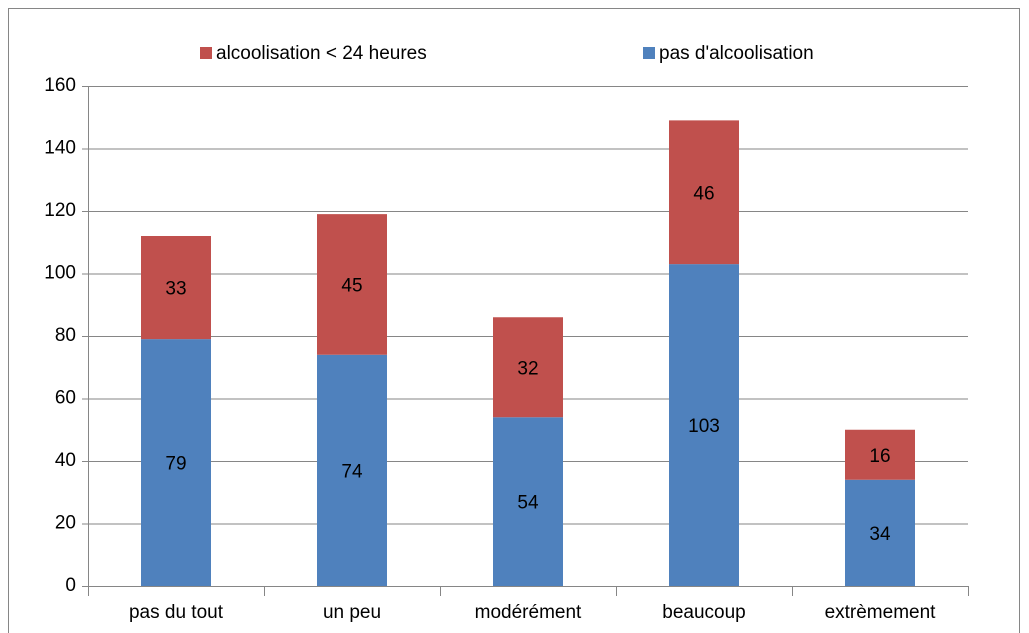 Image resolution: width=1029 pixels, height=633 pixels. Describe the element at coordinates (65, 398) in the screenshot. I see `y-tick-label: 60` at that location.